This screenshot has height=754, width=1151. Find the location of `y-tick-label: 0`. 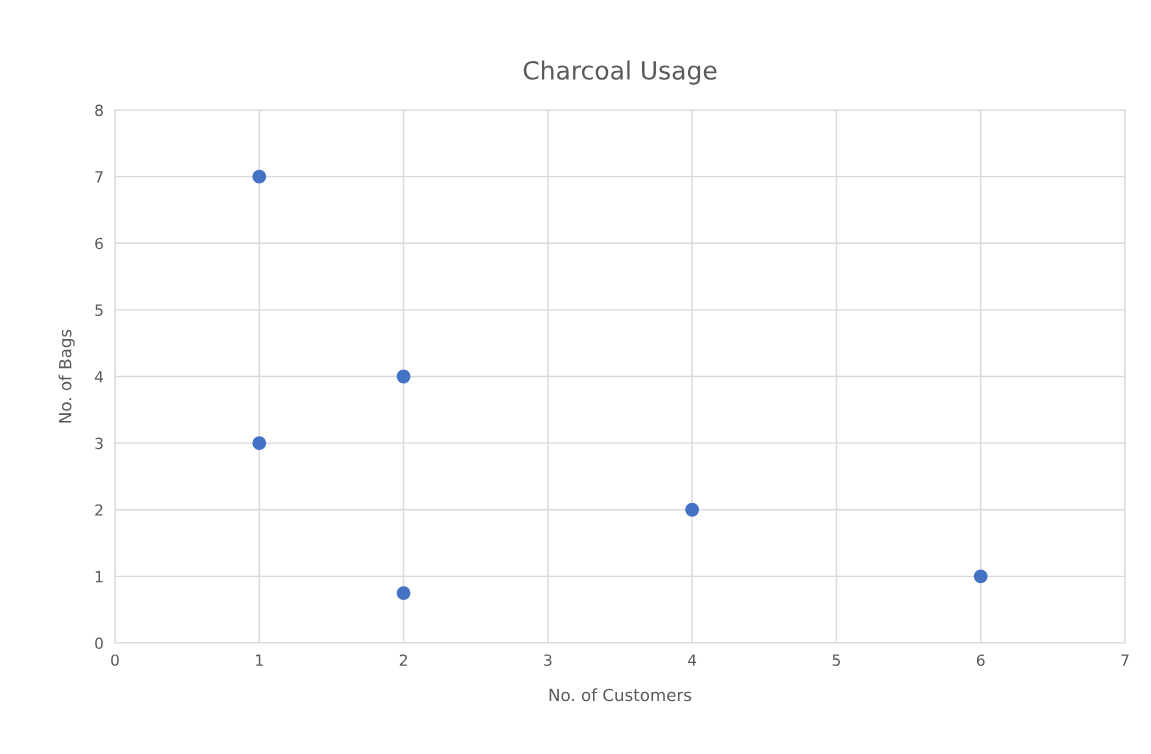

y-tick-label: 0 is located at coordinates (99, 643).